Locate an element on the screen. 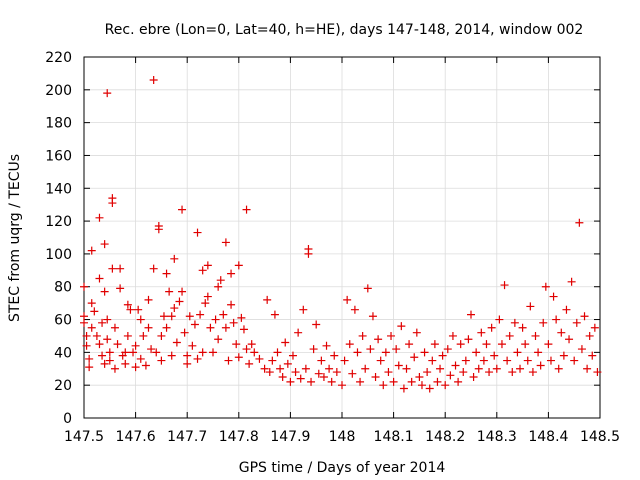 This screenshot has height=480, width=640. y-tick-label: 200 is located at coordinates (58, 91).